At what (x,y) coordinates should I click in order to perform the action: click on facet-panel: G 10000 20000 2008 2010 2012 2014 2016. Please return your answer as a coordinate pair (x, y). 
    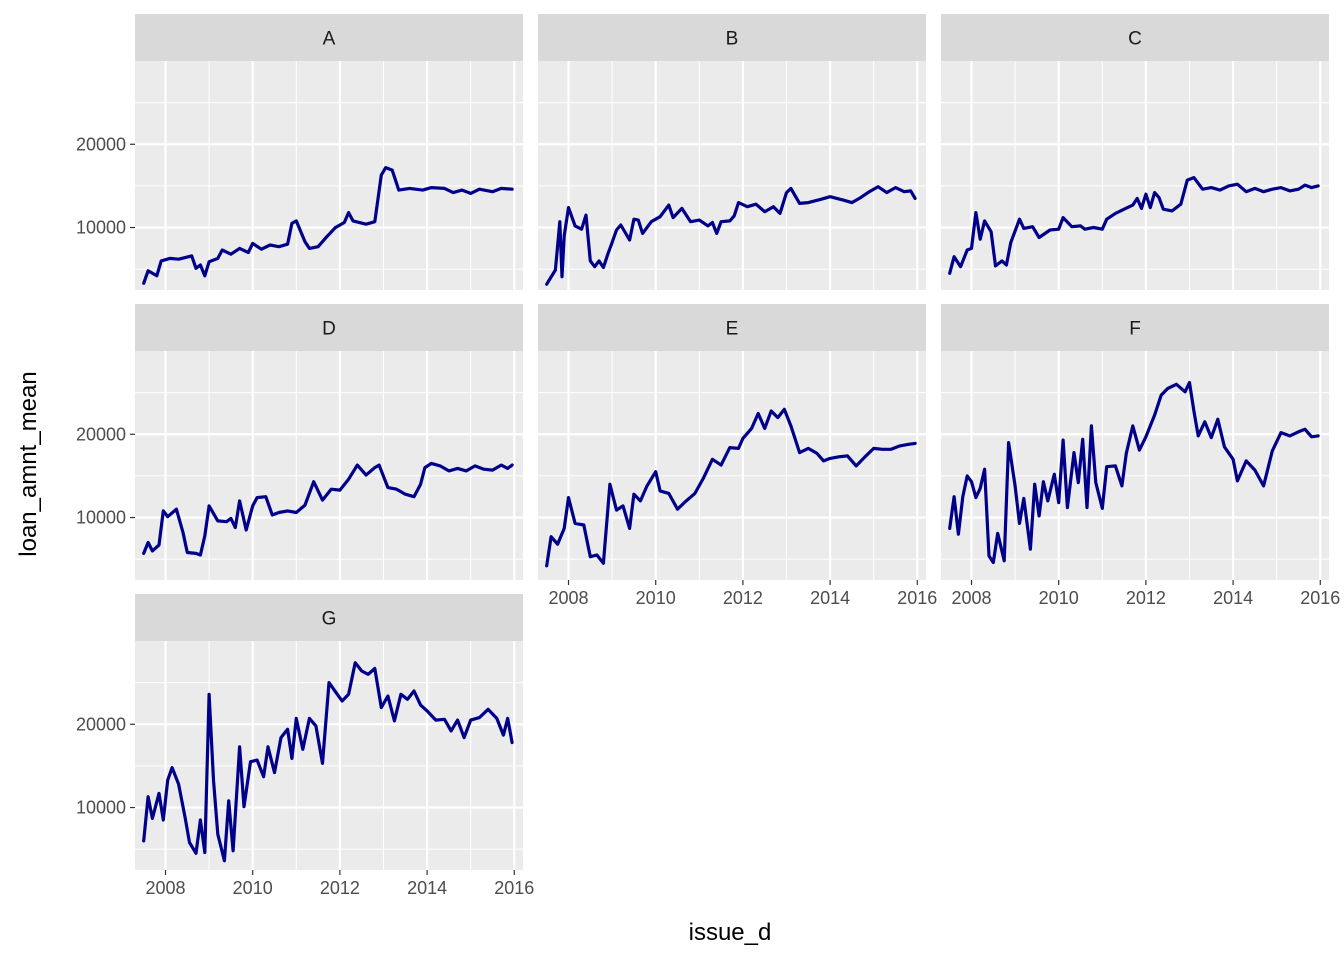
    Looking at the image, I should click on (305, 746).